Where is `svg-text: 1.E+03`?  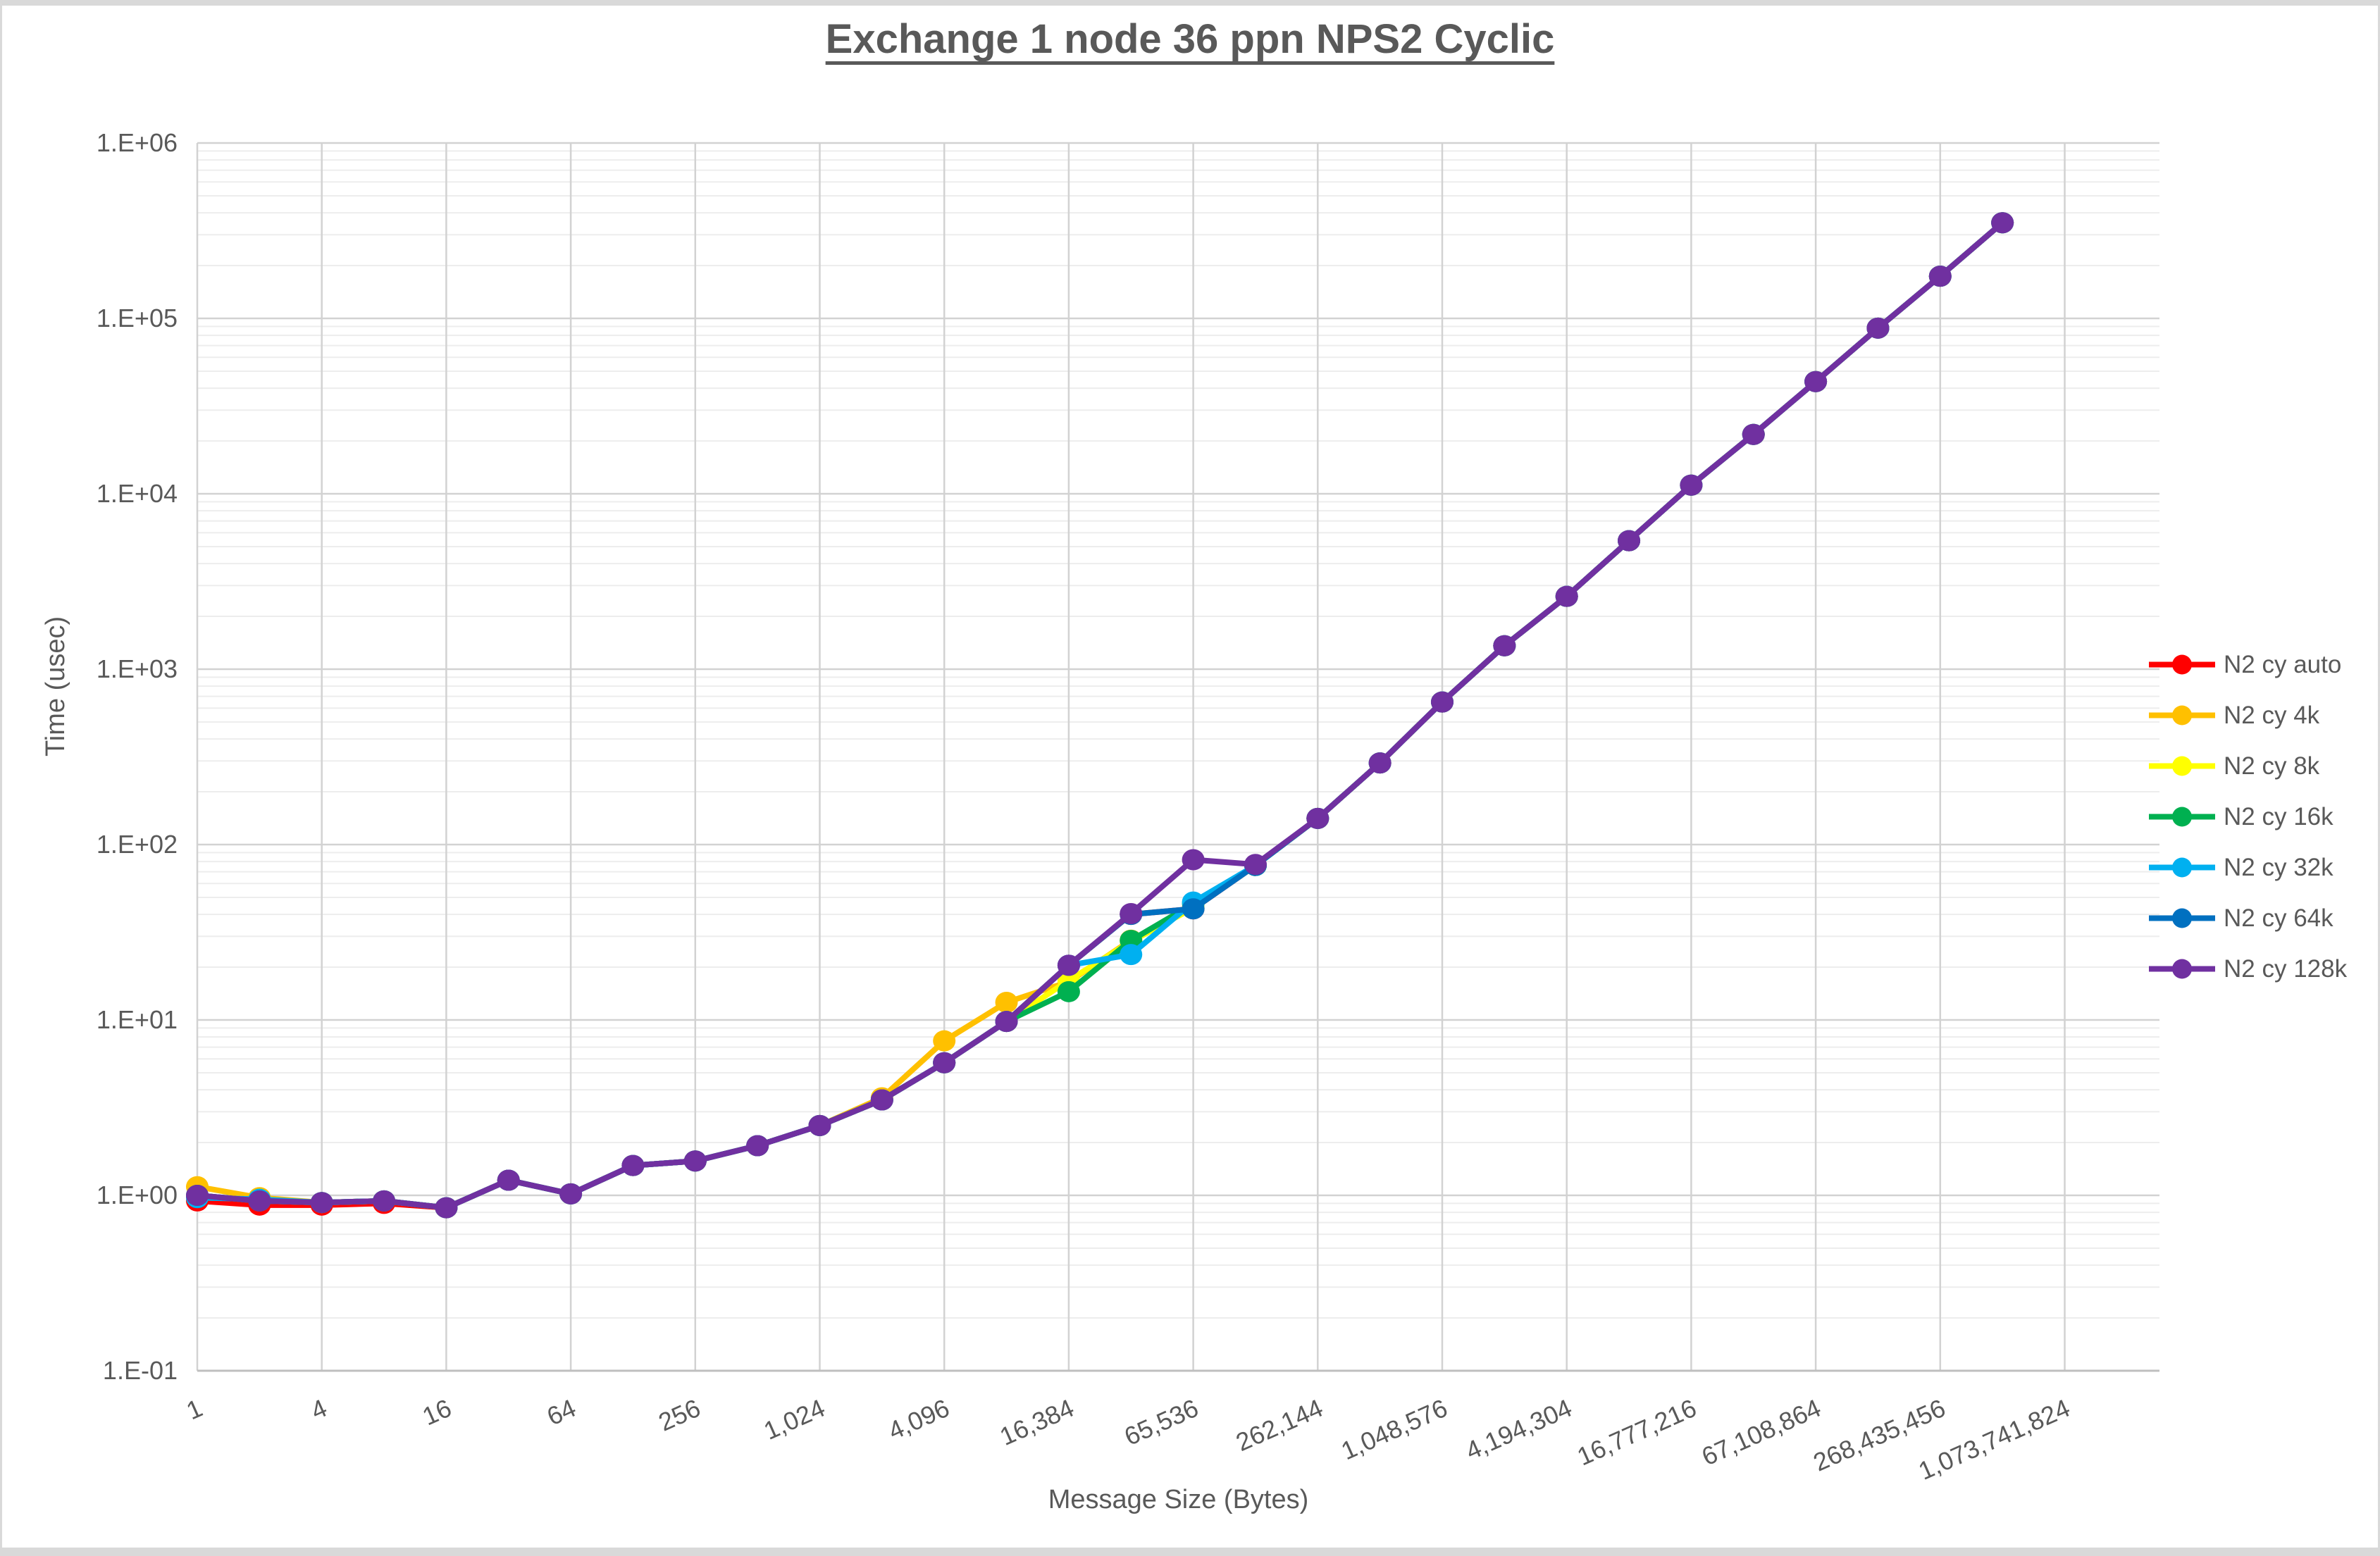 svg-text: 1.E+03 is located at coordinates (137, 668).